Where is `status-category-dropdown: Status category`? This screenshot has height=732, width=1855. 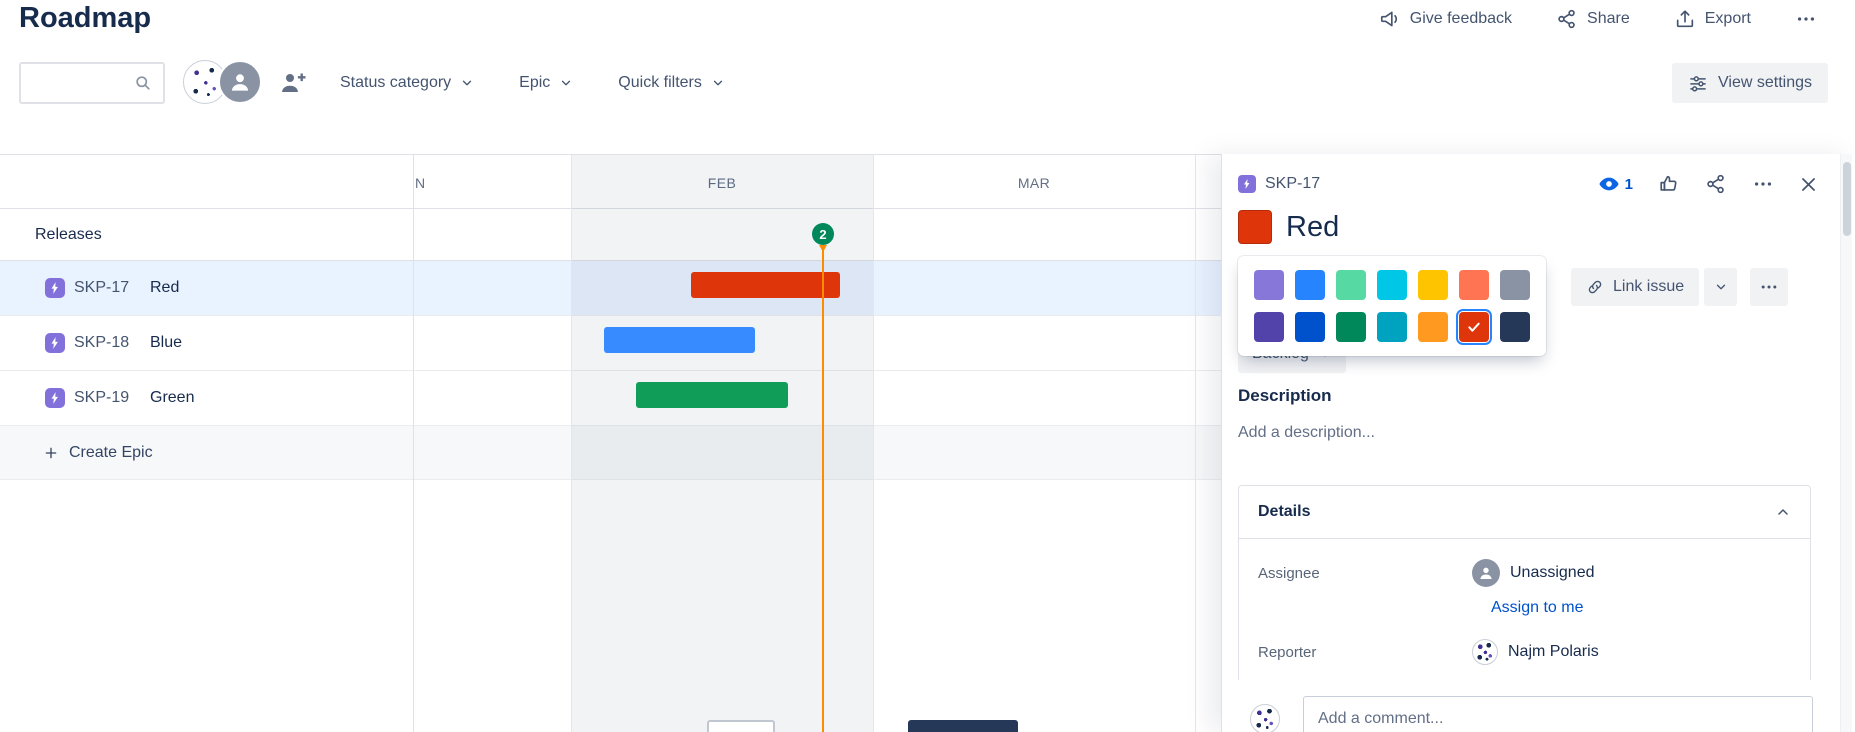 status-category-dropdown: Status category is located at coordinates (407, 83).